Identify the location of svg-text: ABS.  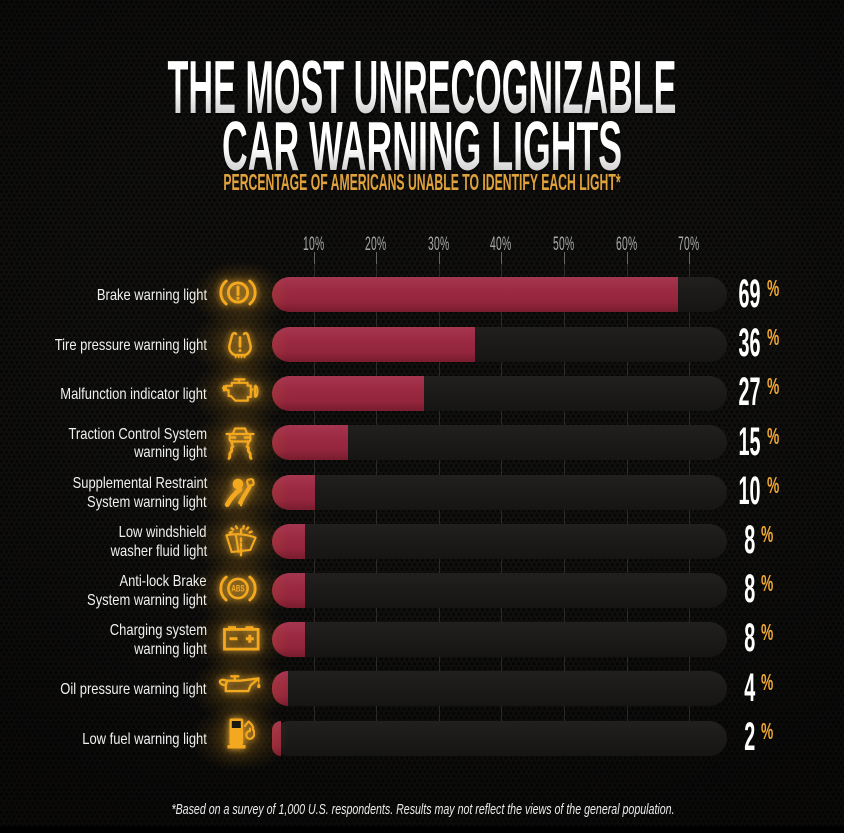
(237, 588).